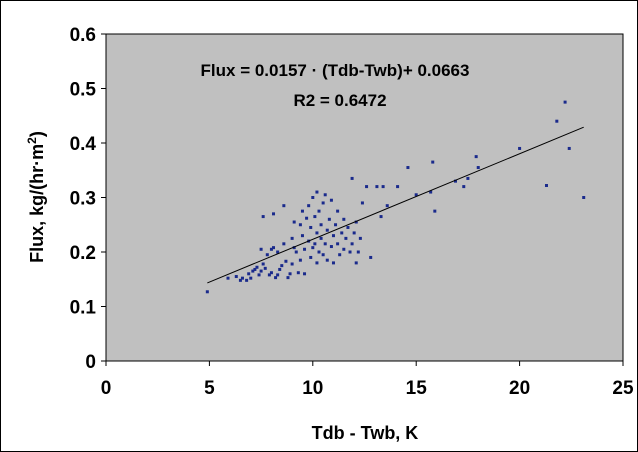 The width and height of the screenshot is (638, 452). What do you see at coordinates (32, 140) in the screenshot?
I see `y-axis-title-sup: 2` at bounding box center [32, 140].